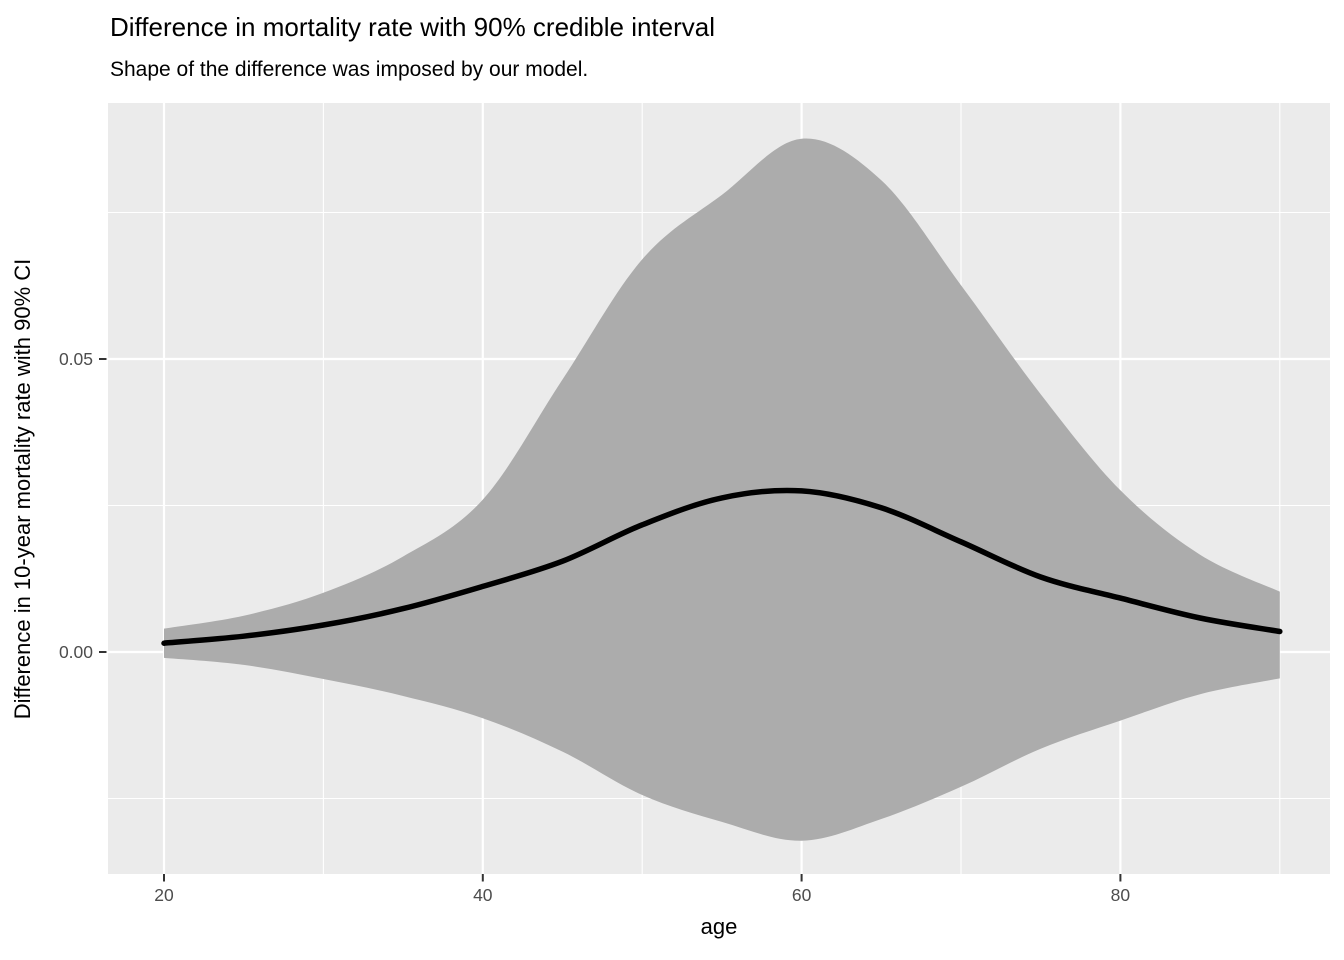 Image resolution: width=1344 pixels, height=960 pixels. I want to click on median-line, so click(722, 566).